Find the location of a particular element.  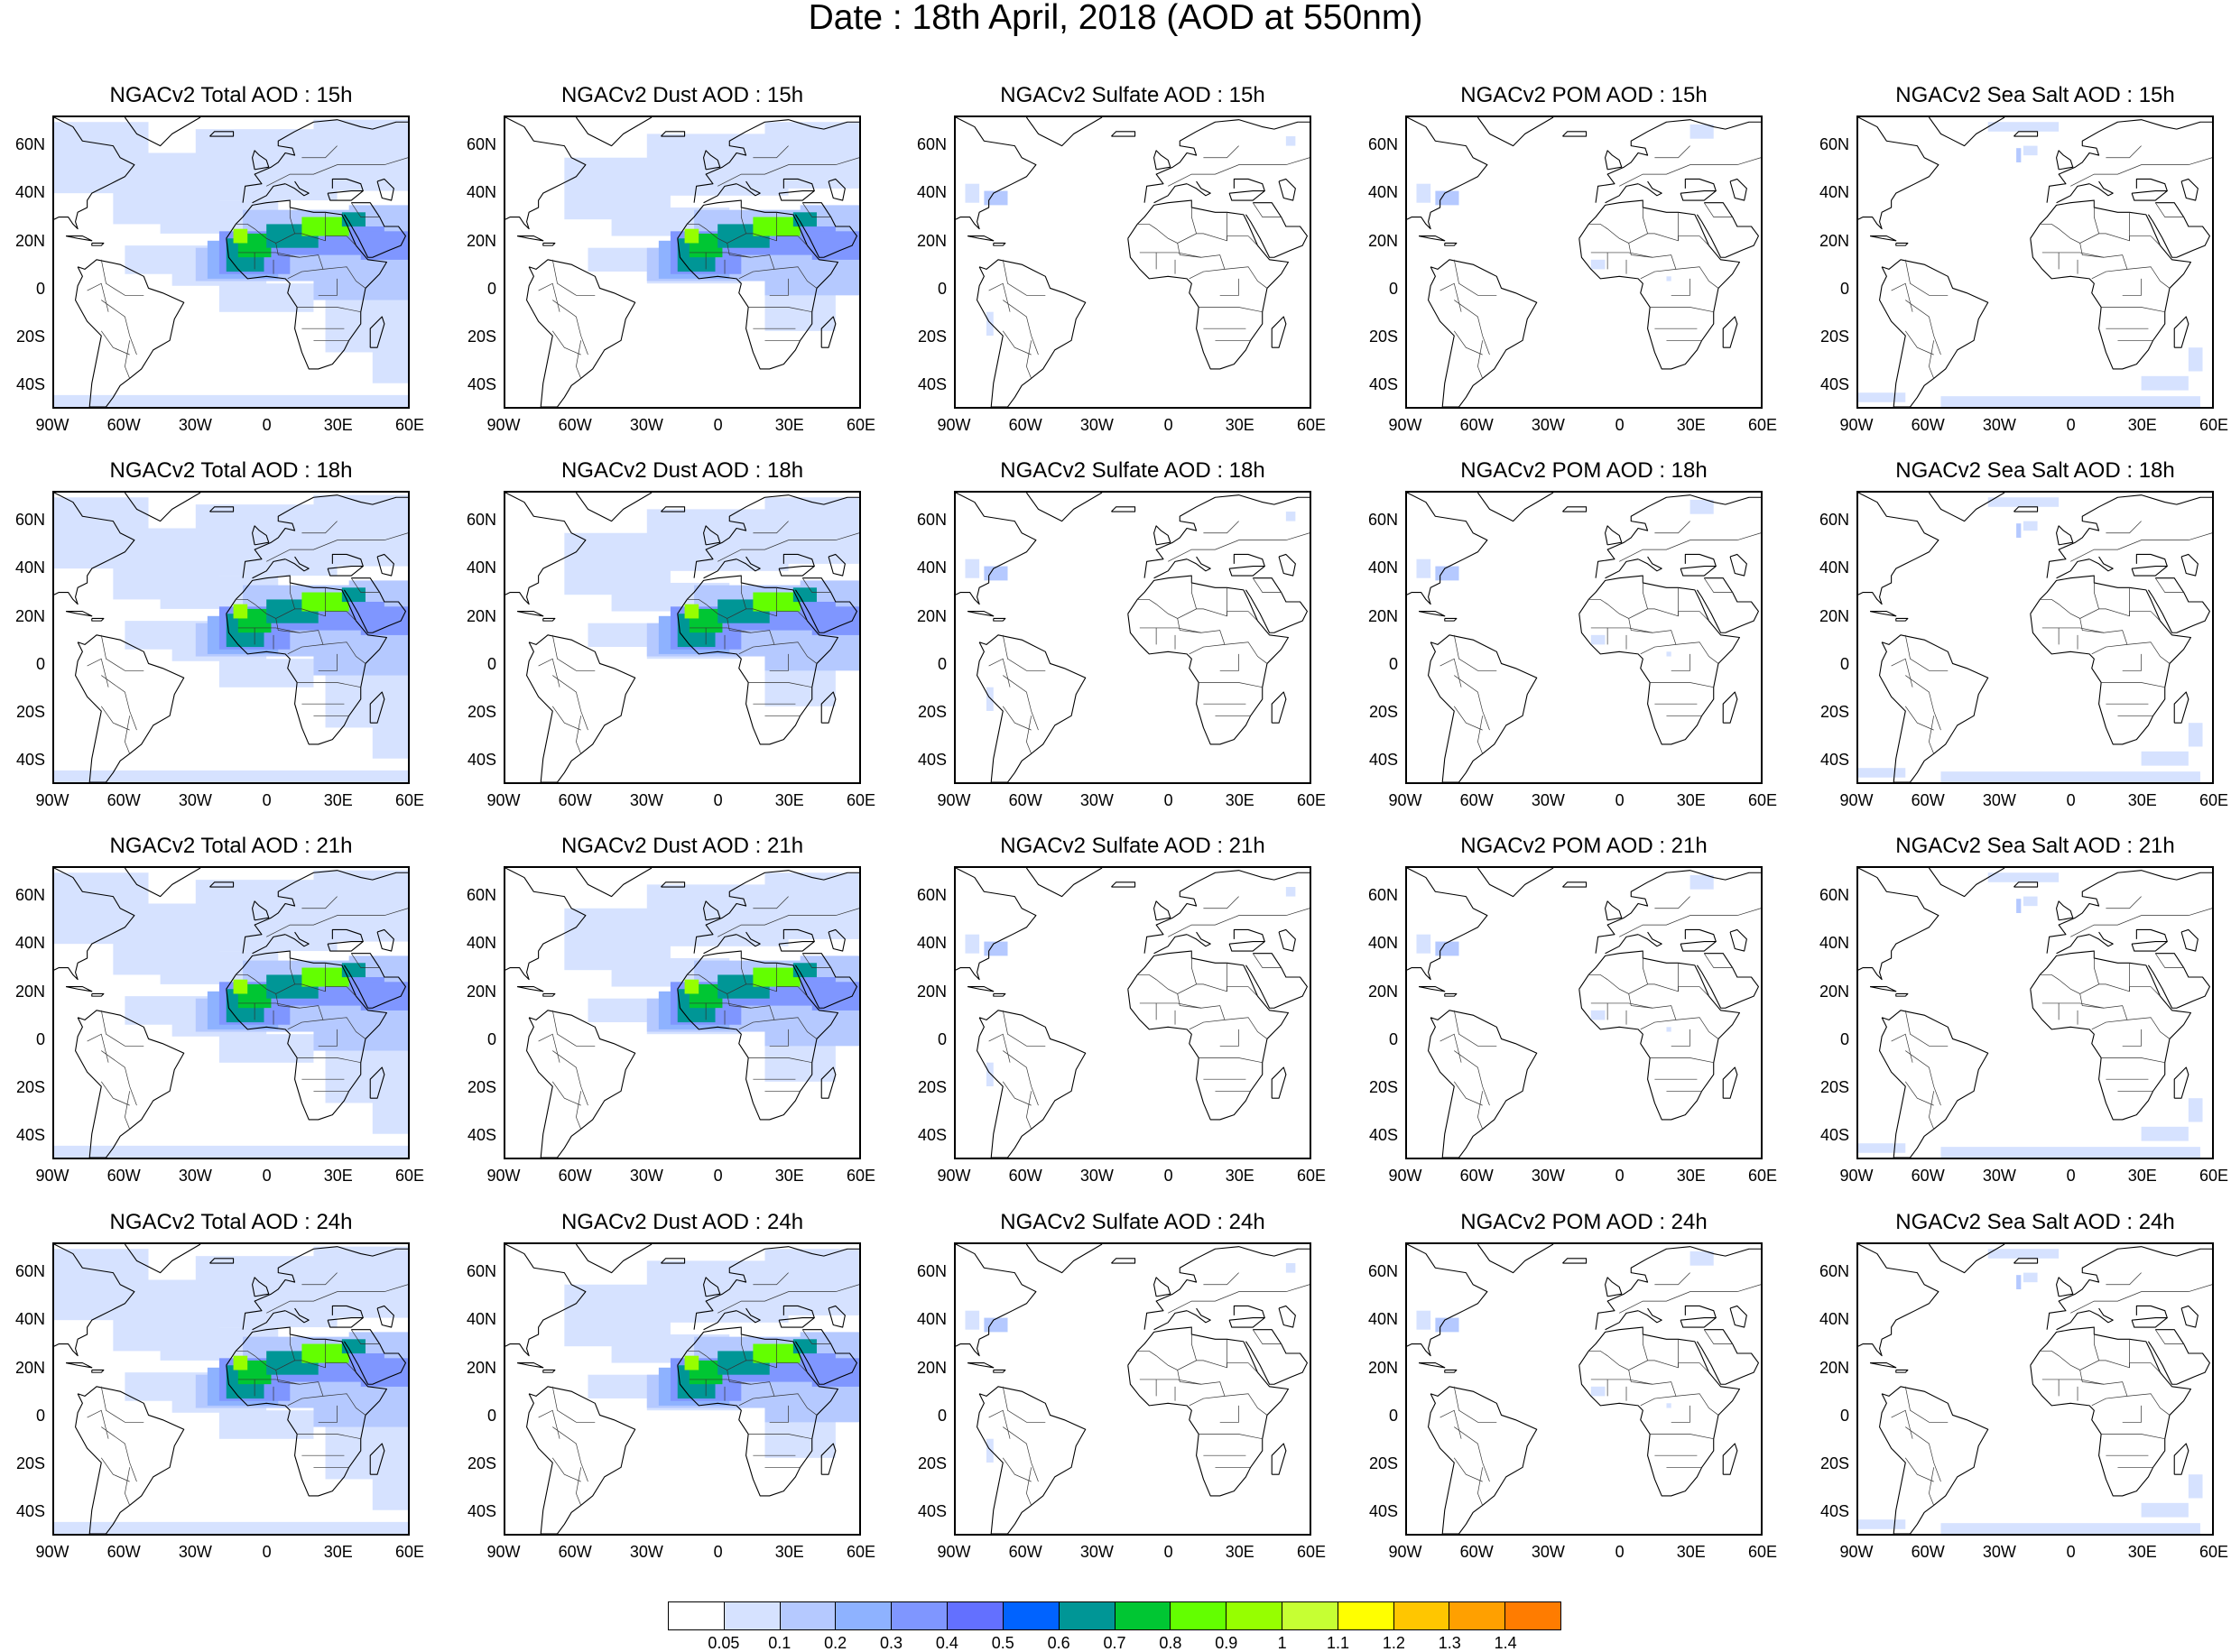

panel-title: NGACv2 POM AOD : 18h is located at coordinates (1584, 470).